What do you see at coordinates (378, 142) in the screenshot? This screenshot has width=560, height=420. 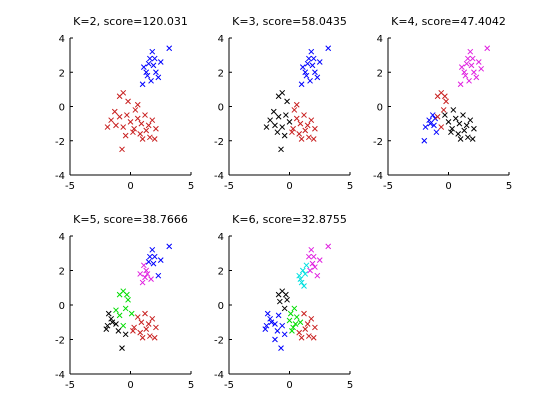 I see `y-tick-label: -2` at bounding box center [378, 142].